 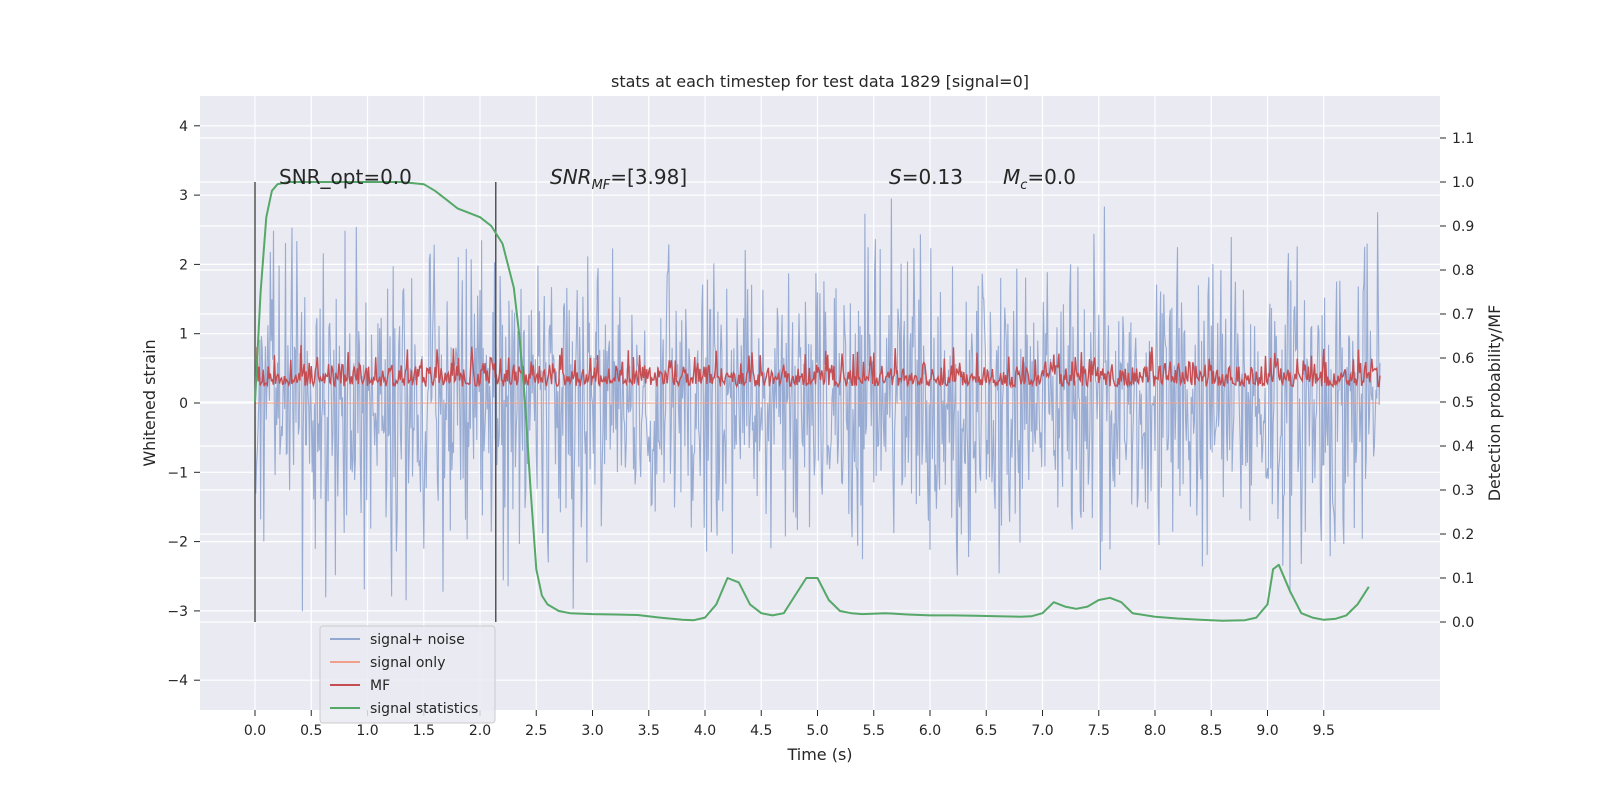 I want to click on x-tick-label: 4.5, so click(x=761, y=731).